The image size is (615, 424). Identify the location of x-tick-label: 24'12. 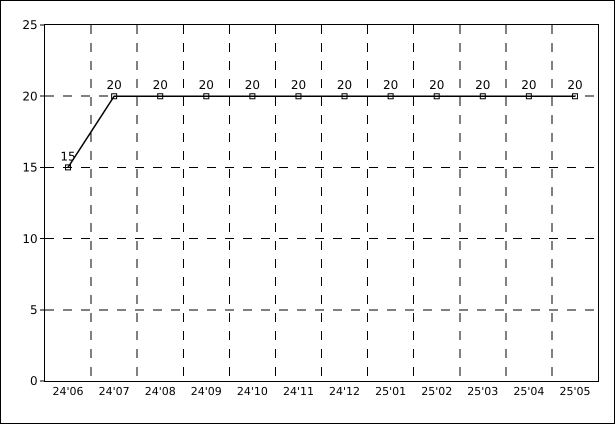
(344, 391).